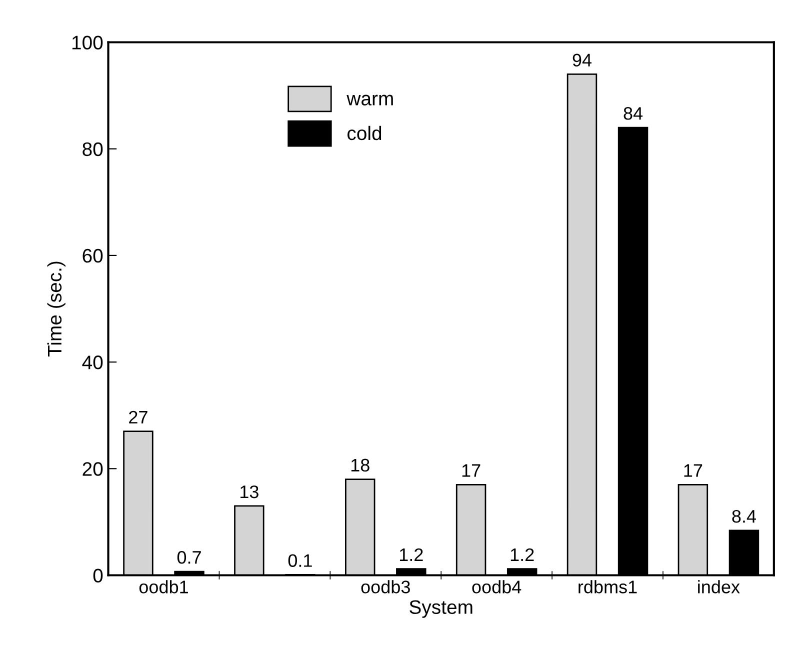 The height and width of the screenshot is (650, 802). What do you see at coordinates (87, 43) in the screenshot?
I see `y-tick-label: 100` at bounding box center [87, 43].